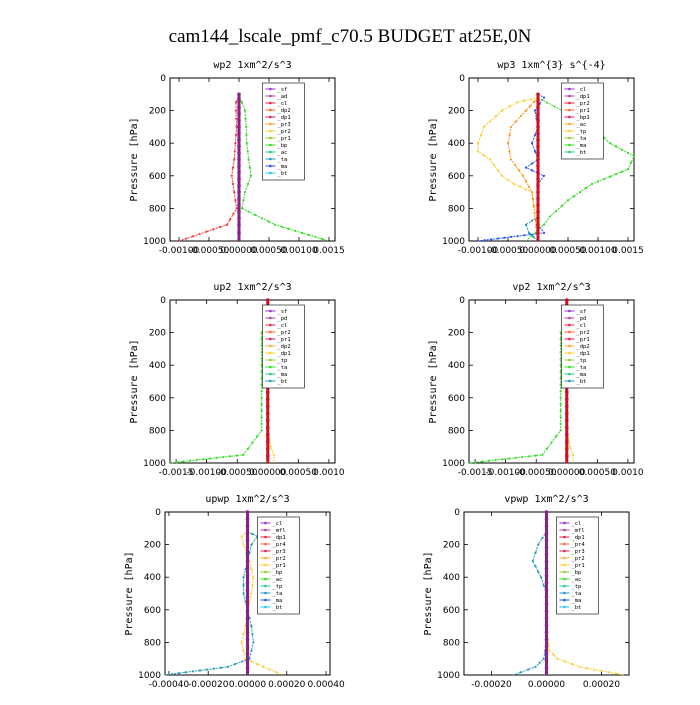 The height and width of the screenshot is (705, 700). What do you see at coordinates (277, 573) in the screenshot?
I see `legend-label: _bp` at bounding box center [277, 573].